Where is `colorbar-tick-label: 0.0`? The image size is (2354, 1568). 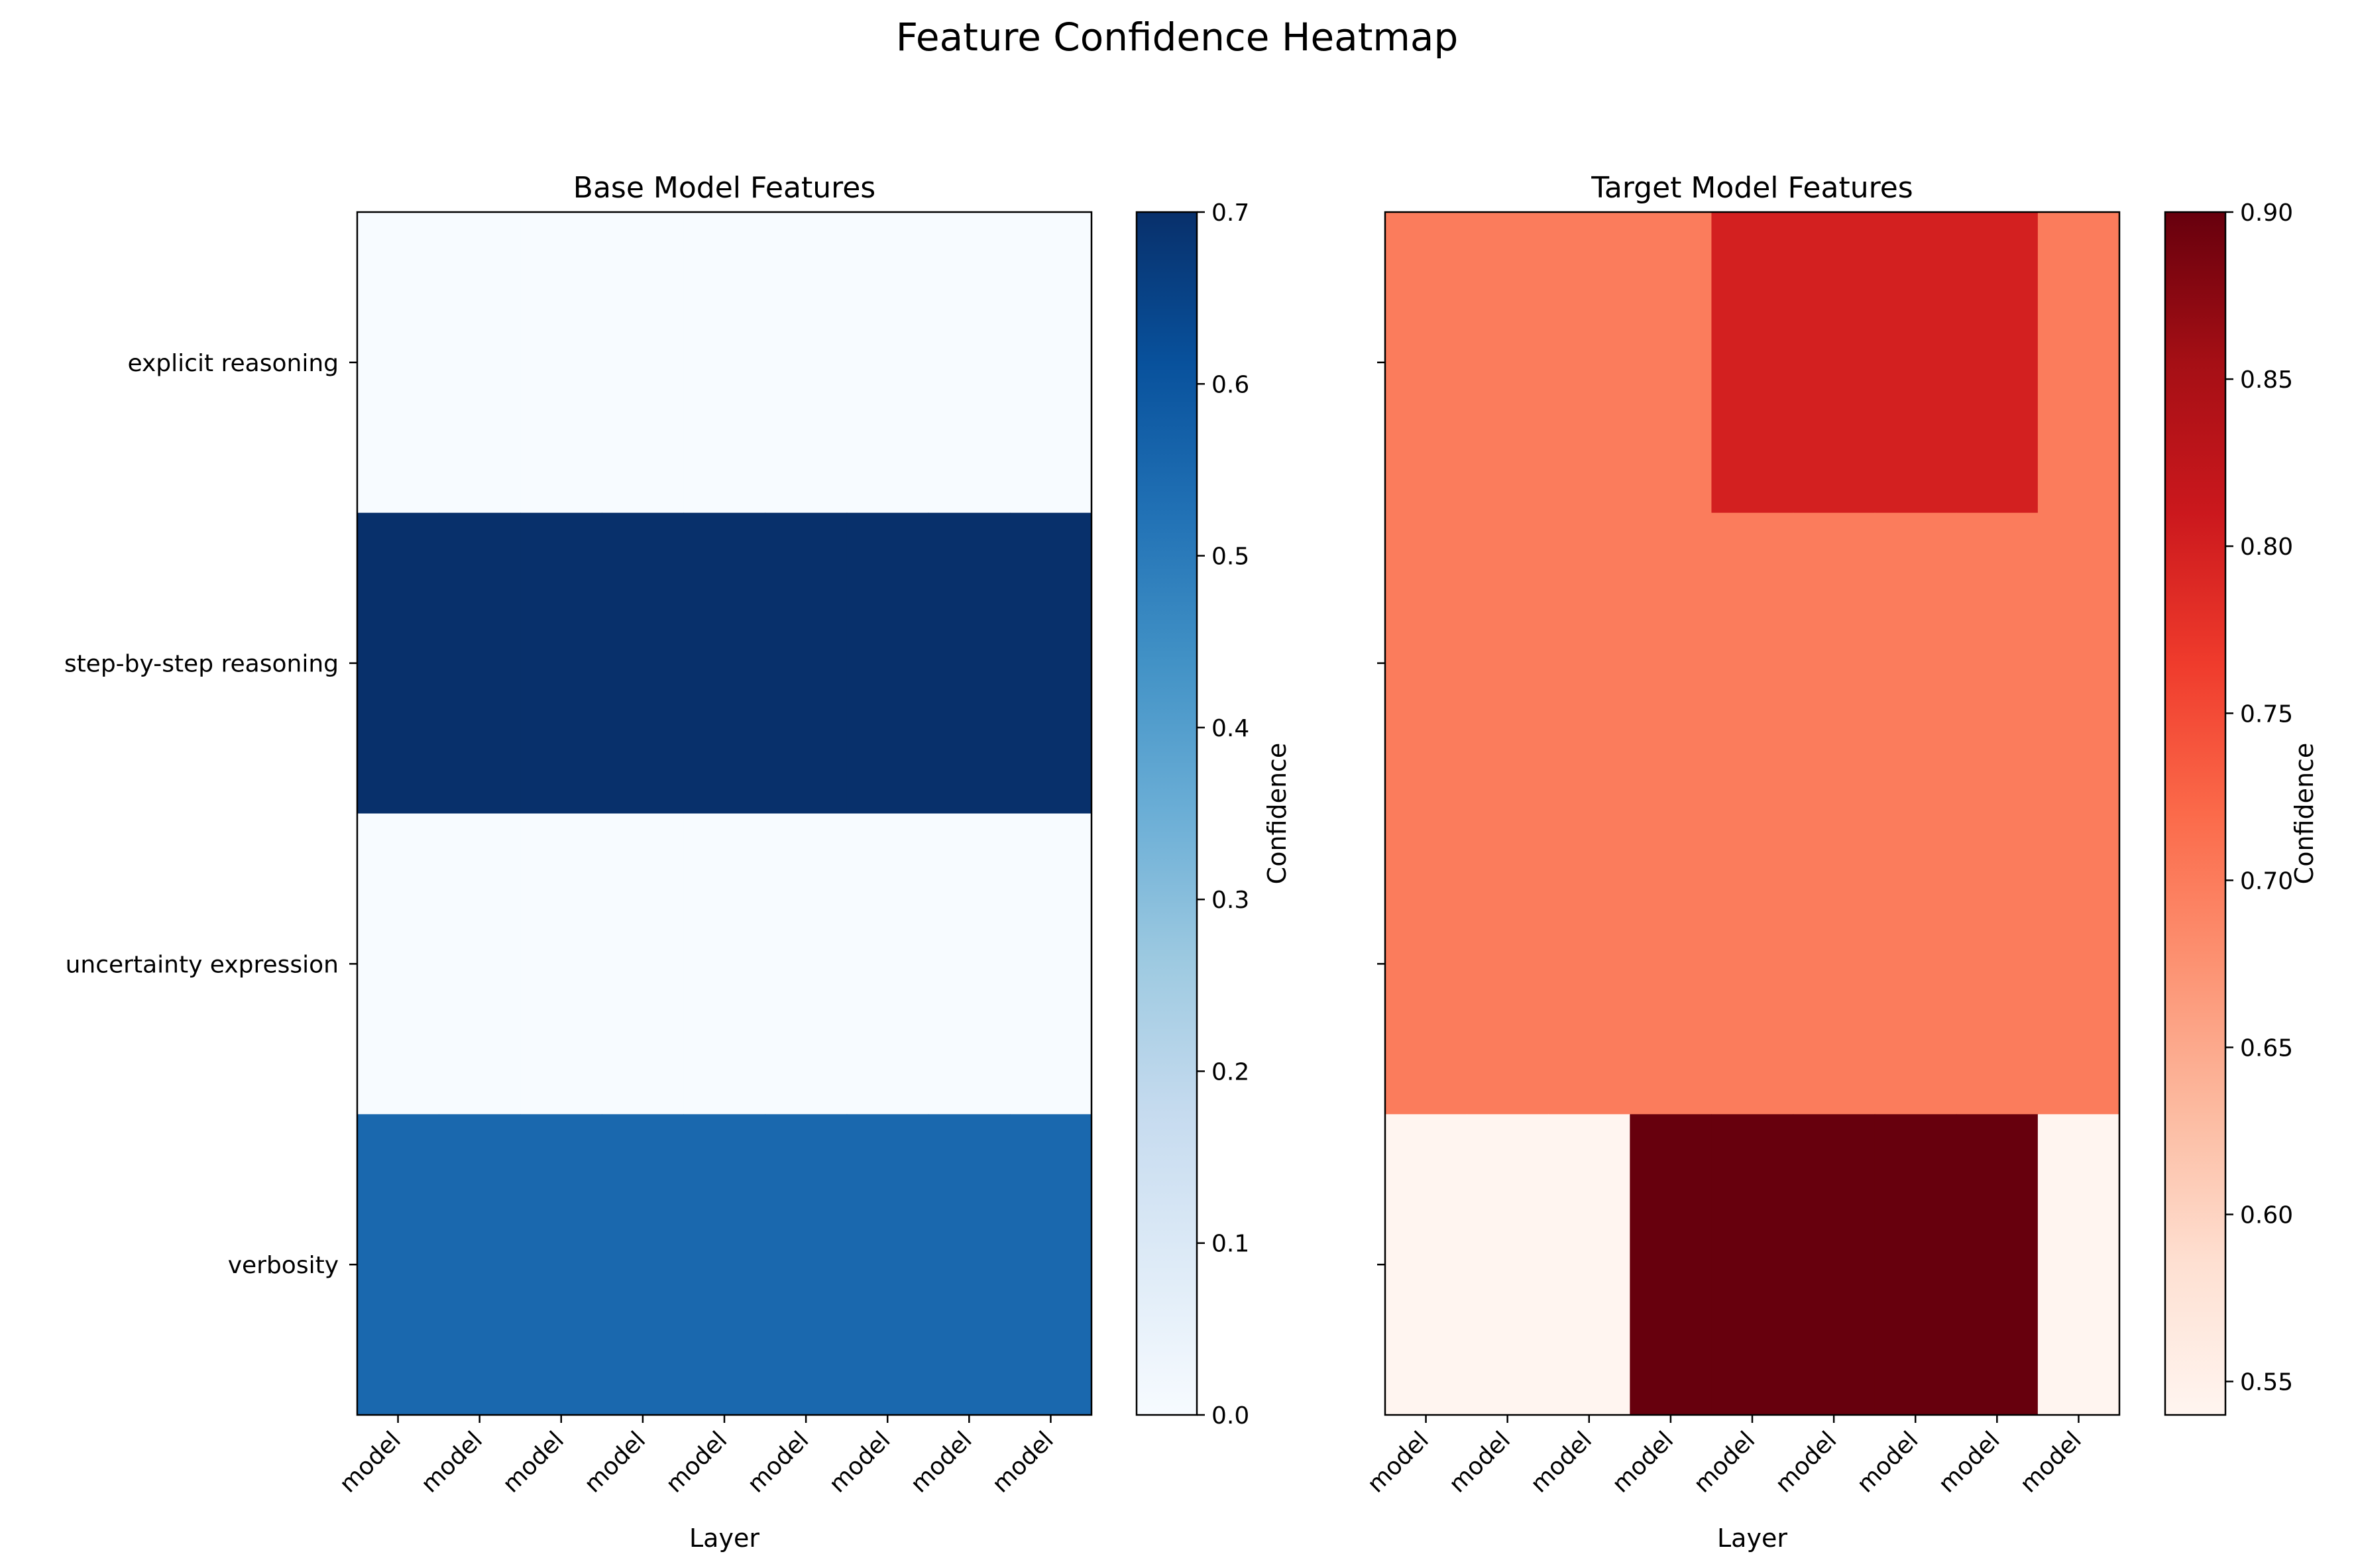 colorbar-tick-label: 0.0 is located at coordinates (1230, 1415).